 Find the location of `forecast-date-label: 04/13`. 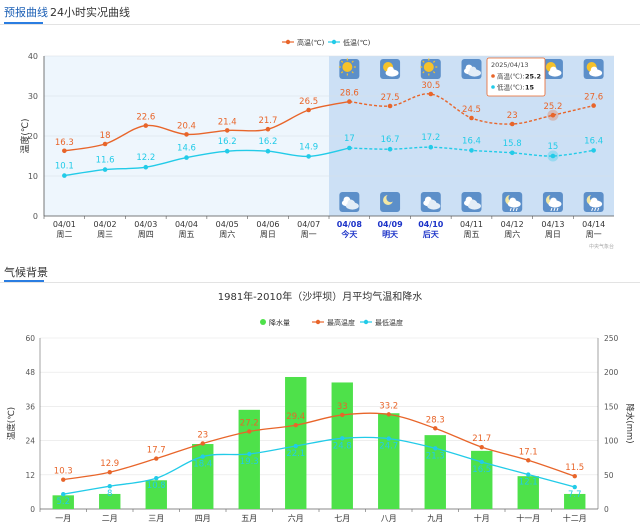

forecast-date-label: 04/13 is located at coordinates (552, 224).